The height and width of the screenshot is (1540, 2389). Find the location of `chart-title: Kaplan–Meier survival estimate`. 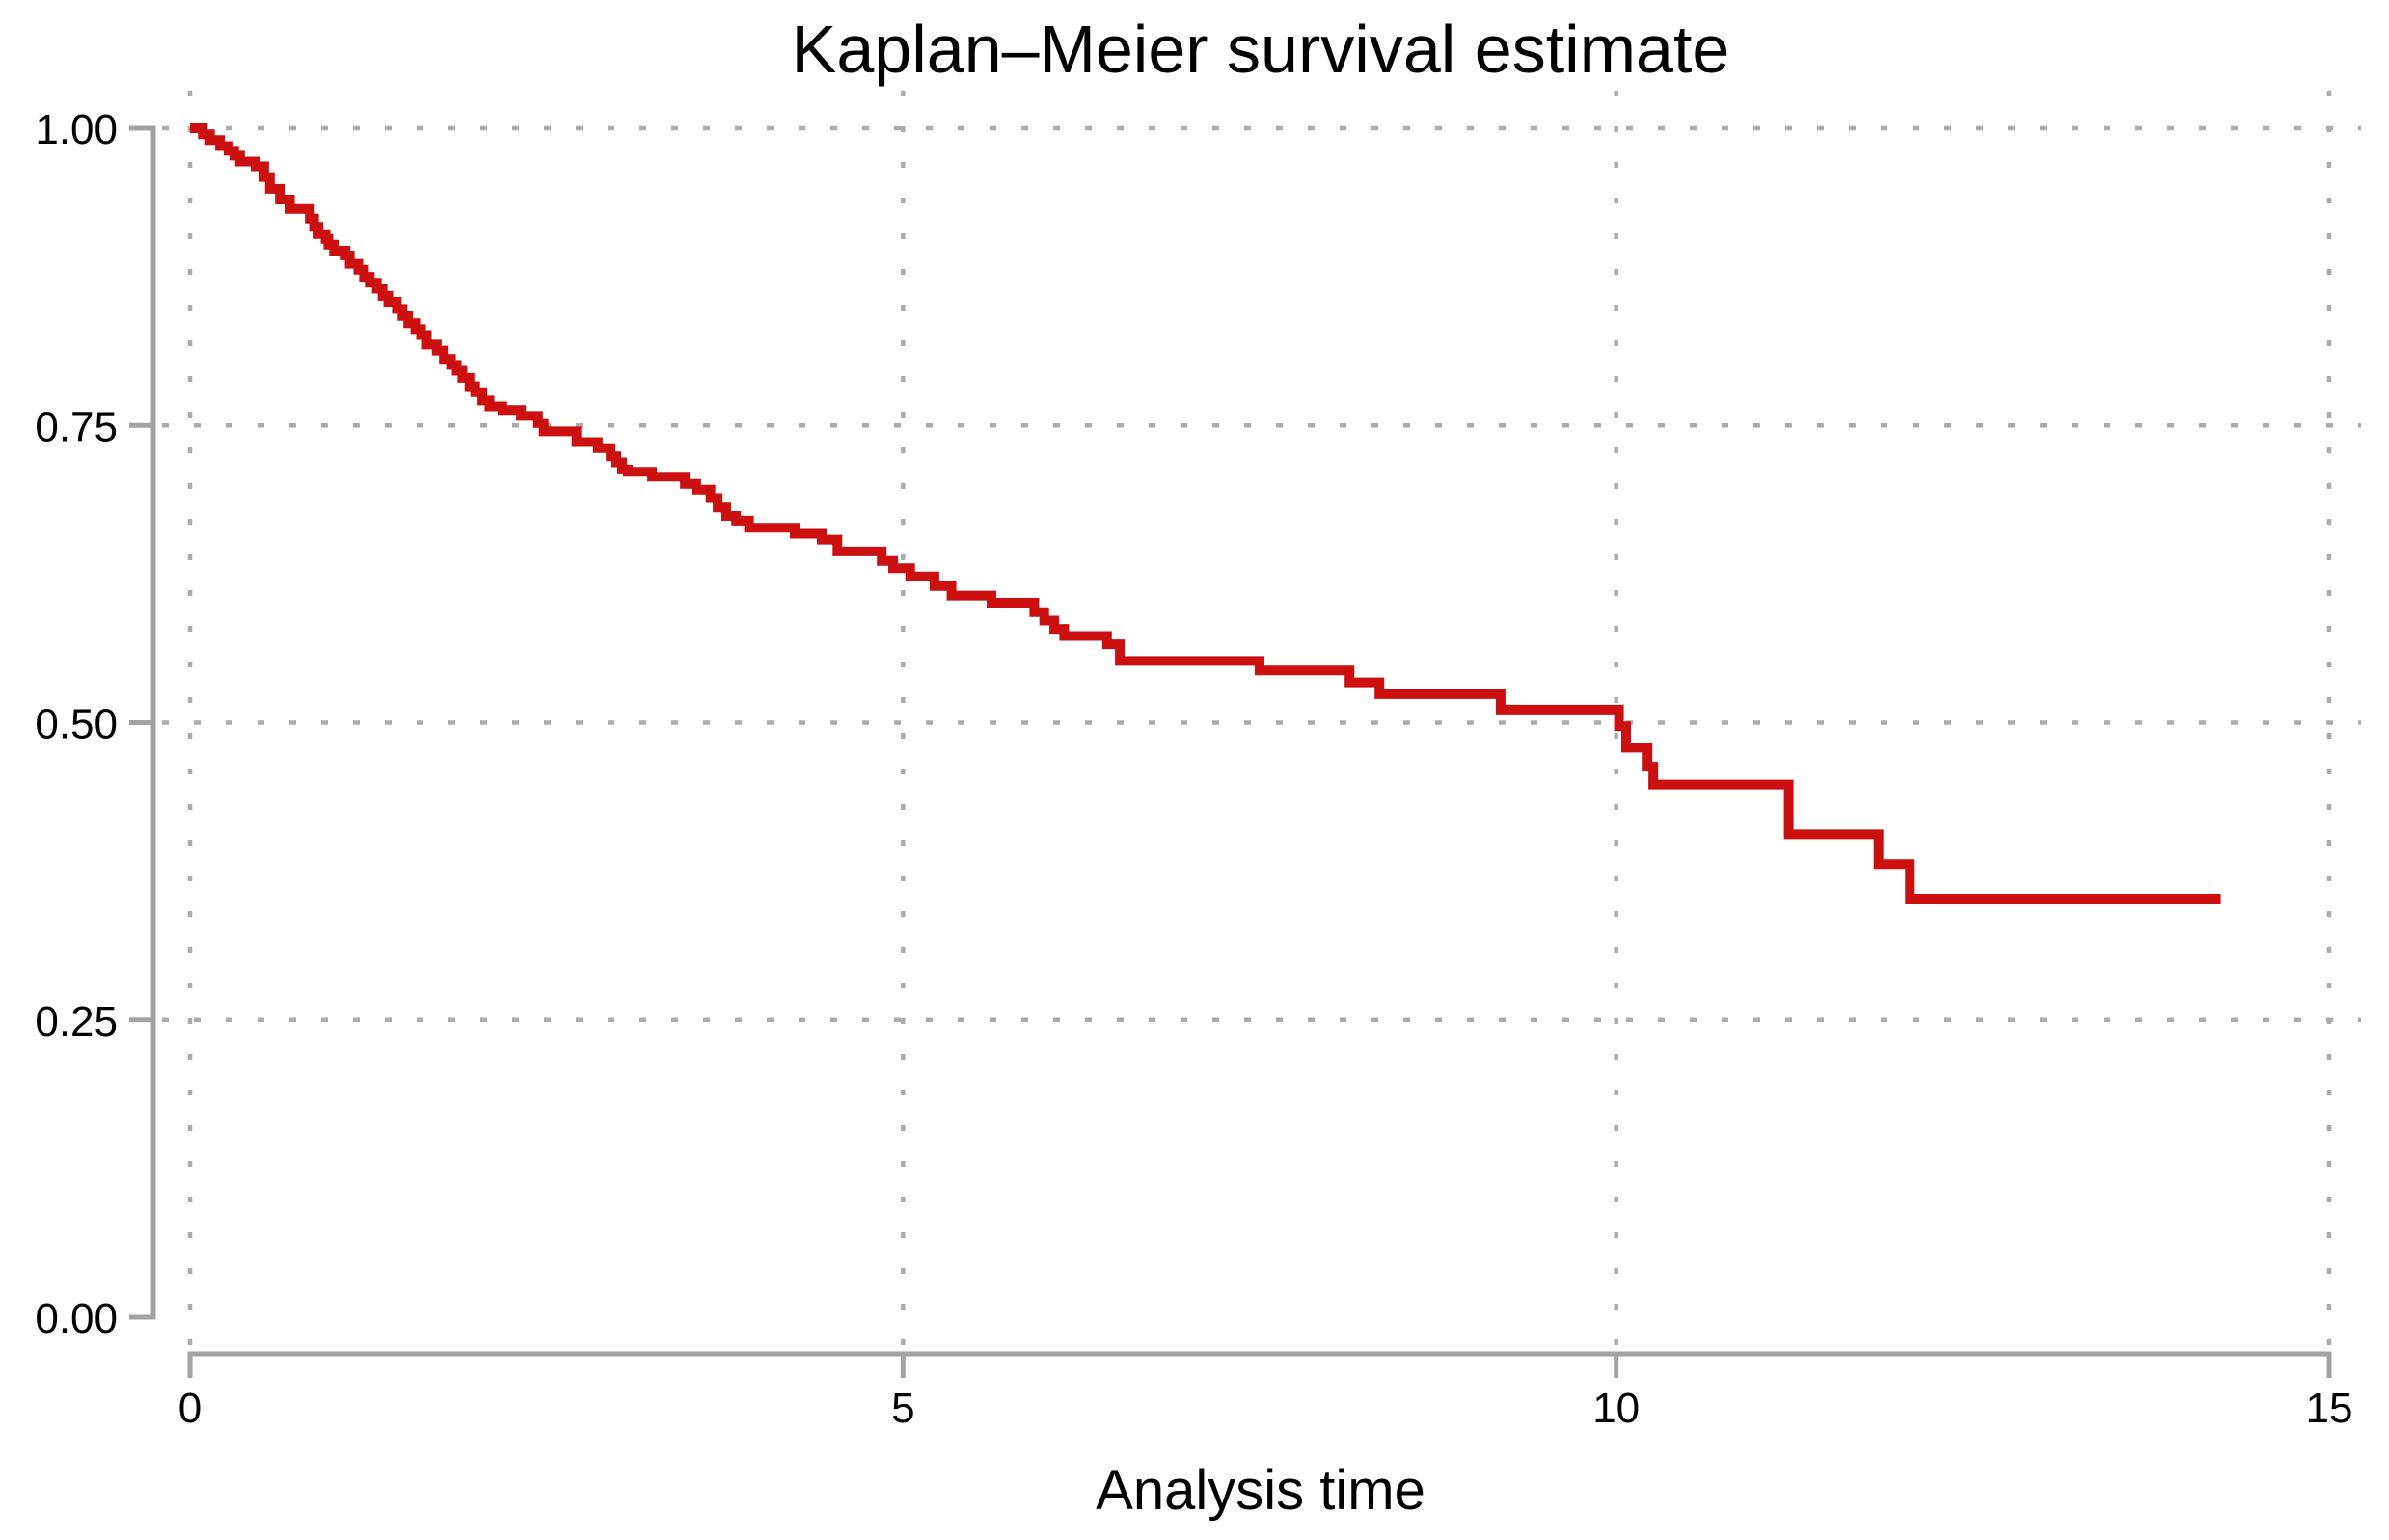

chart-title: Kaplan–Meier survival estimate is located at coordinates (1261, 49).